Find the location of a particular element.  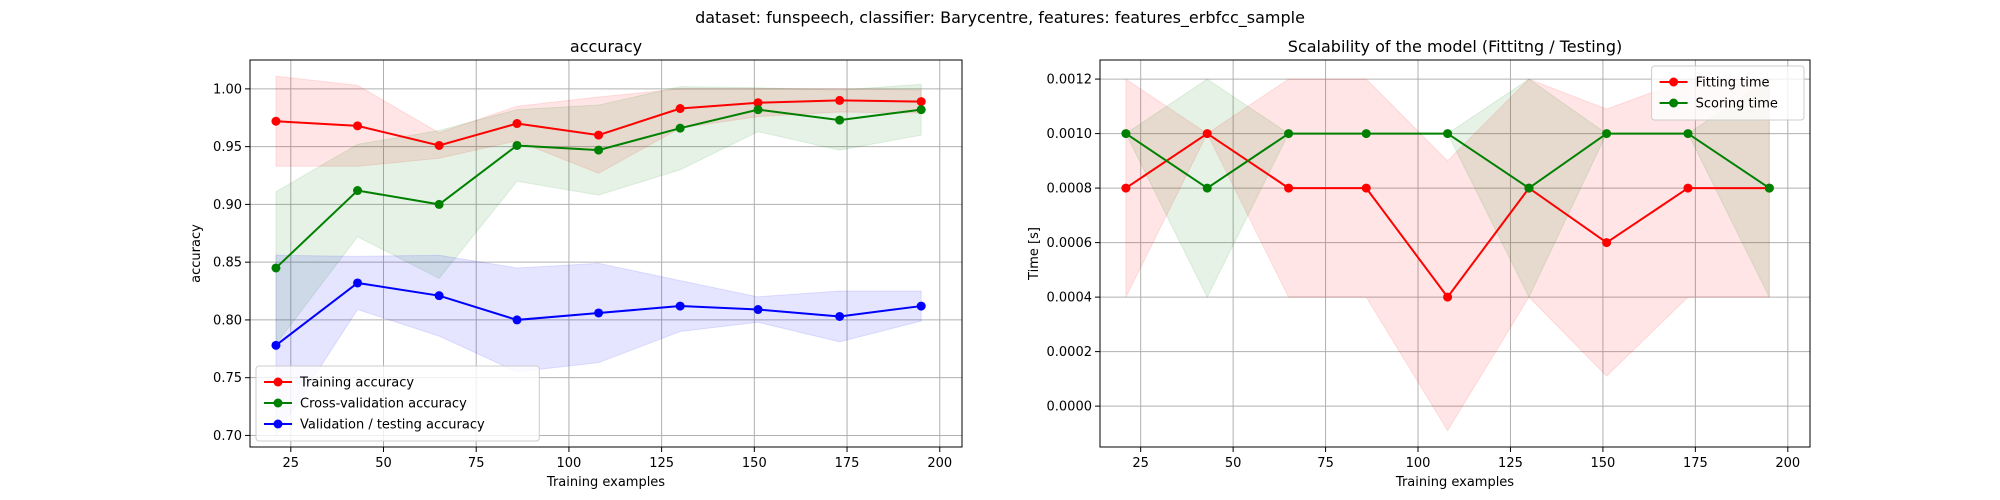

plot-title: accuracy is located at coordinates (606, 46).